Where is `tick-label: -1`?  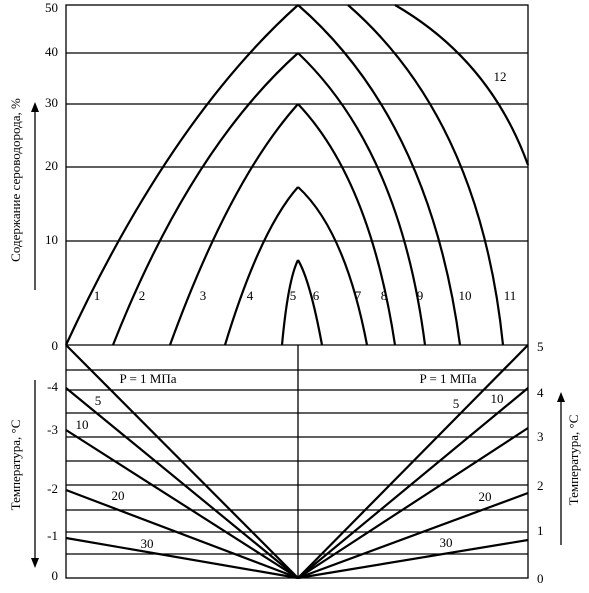 tick-label: -1 is located at coordinates (52, 535).